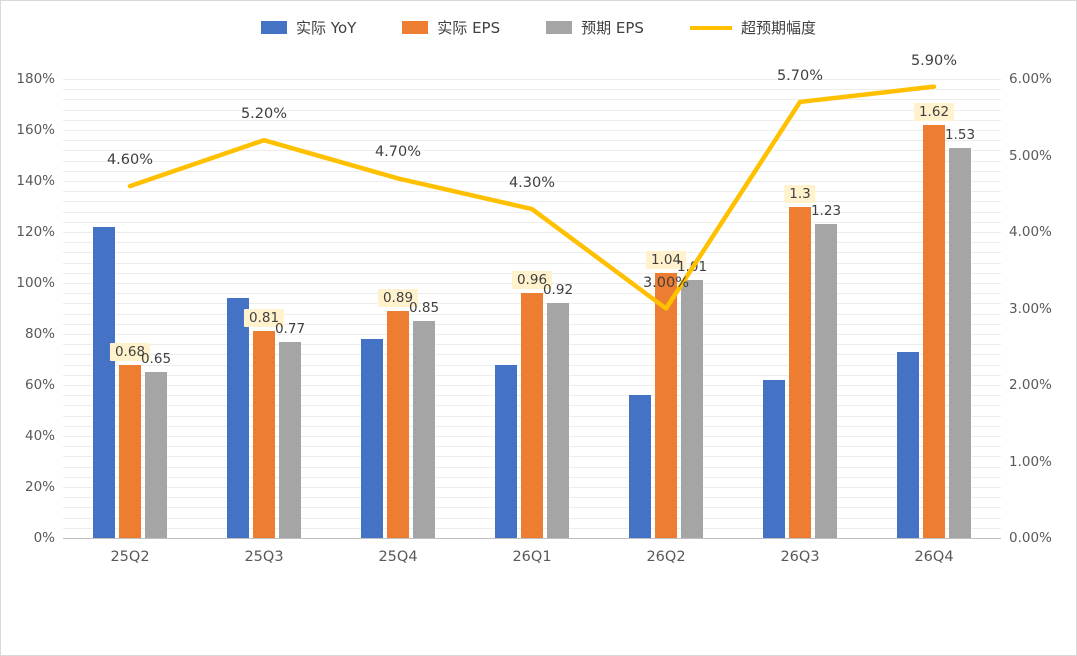 This screenshot has width=1077, height=656. What do you see at coordinates (39, 385) in the screenshot?
I see `y-axis-tick-left: 60%` at bounding box center [39, 385].